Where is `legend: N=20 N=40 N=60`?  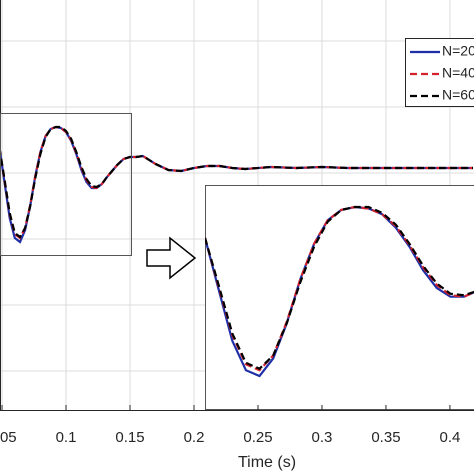 legend: N=20 N=40 N=60 is located at coordinates (442, 73).